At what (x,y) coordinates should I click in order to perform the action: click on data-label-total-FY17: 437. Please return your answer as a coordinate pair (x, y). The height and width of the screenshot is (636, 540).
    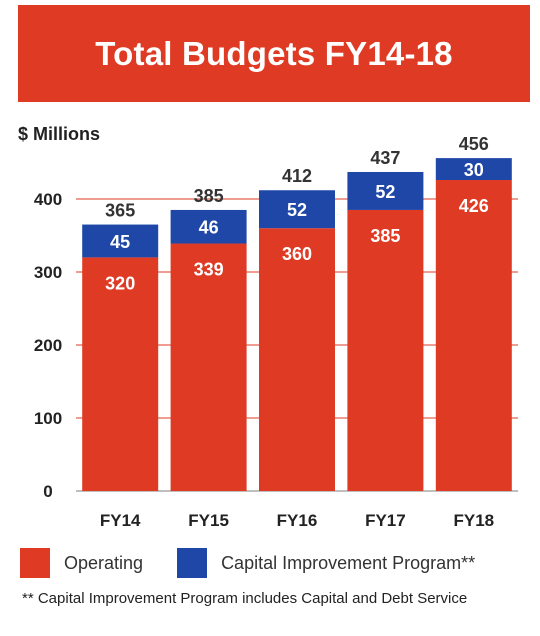
    Looking at the image, I should click on (385, 158).